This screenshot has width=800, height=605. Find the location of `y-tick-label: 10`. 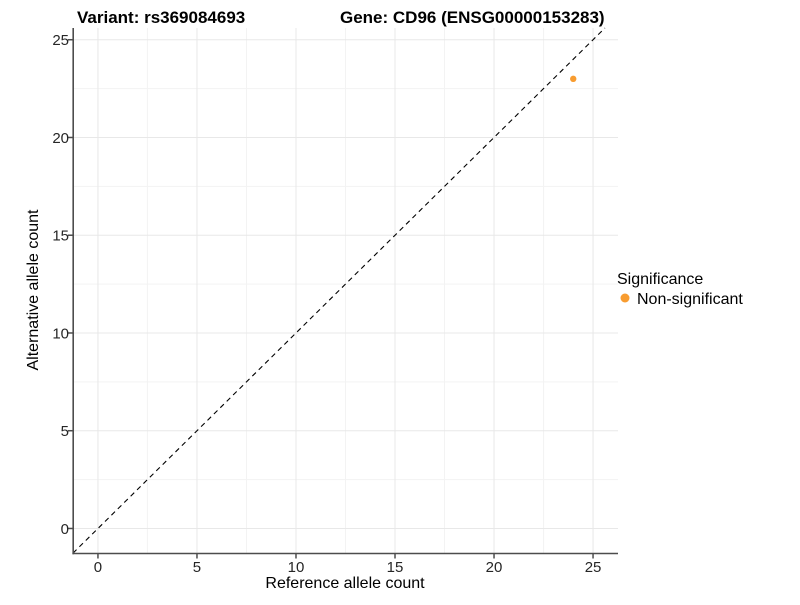

y-tick-label: 10 is located at coordinates (60, 333).